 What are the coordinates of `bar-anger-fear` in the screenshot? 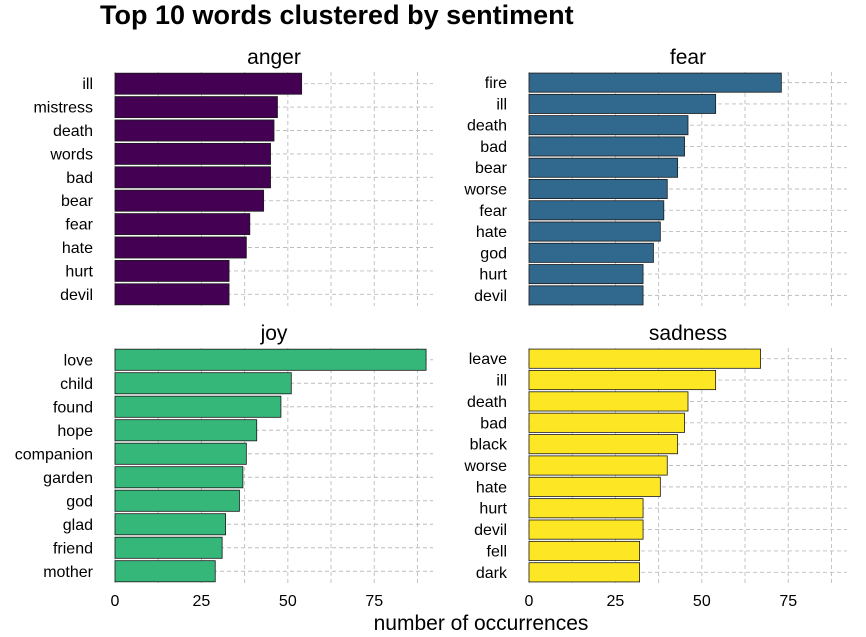 It's located at (182, 224).